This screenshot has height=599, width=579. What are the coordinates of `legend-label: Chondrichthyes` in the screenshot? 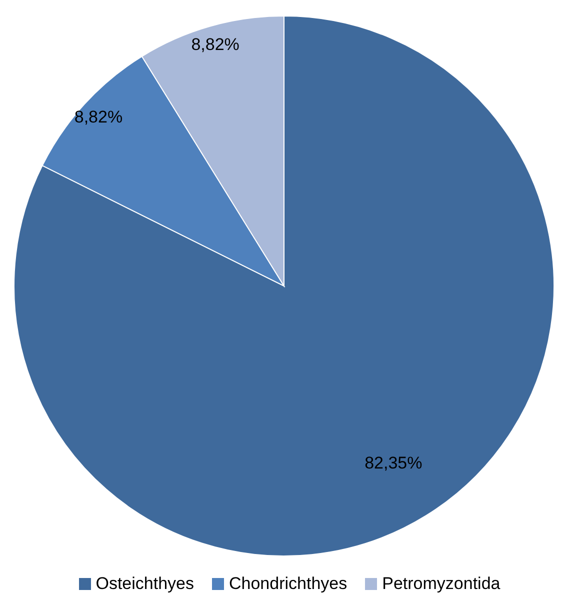 It's located at (288, 584).